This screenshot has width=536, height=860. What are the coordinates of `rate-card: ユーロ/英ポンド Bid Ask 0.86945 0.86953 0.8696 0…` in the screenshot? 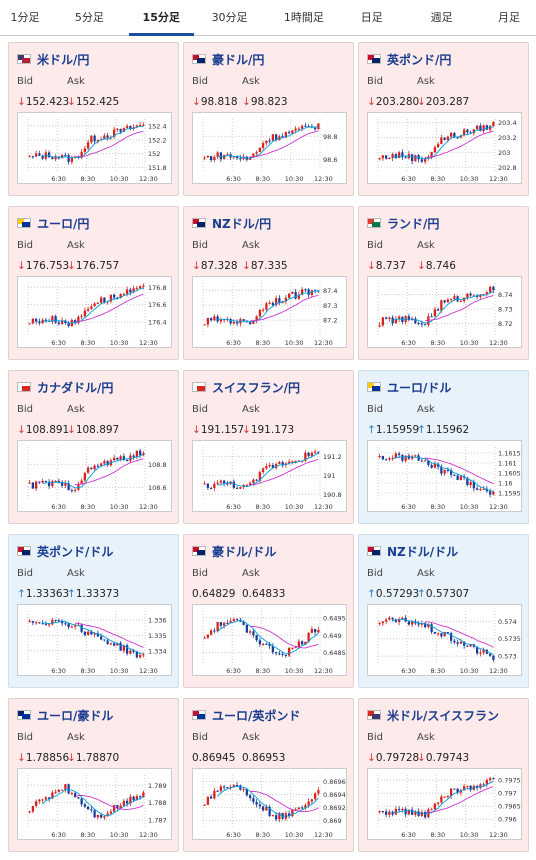 It's located at (268, 775).